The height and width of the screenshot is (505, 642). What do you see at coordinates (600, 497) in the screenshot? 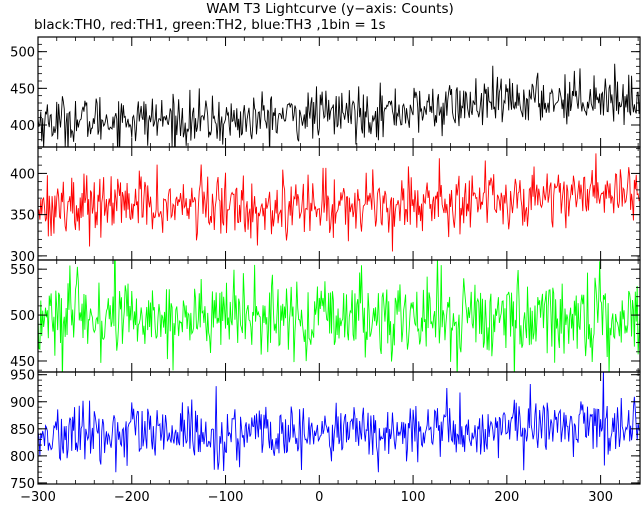
I see `x-tick-label: 300` at bounding box center [600, 497].